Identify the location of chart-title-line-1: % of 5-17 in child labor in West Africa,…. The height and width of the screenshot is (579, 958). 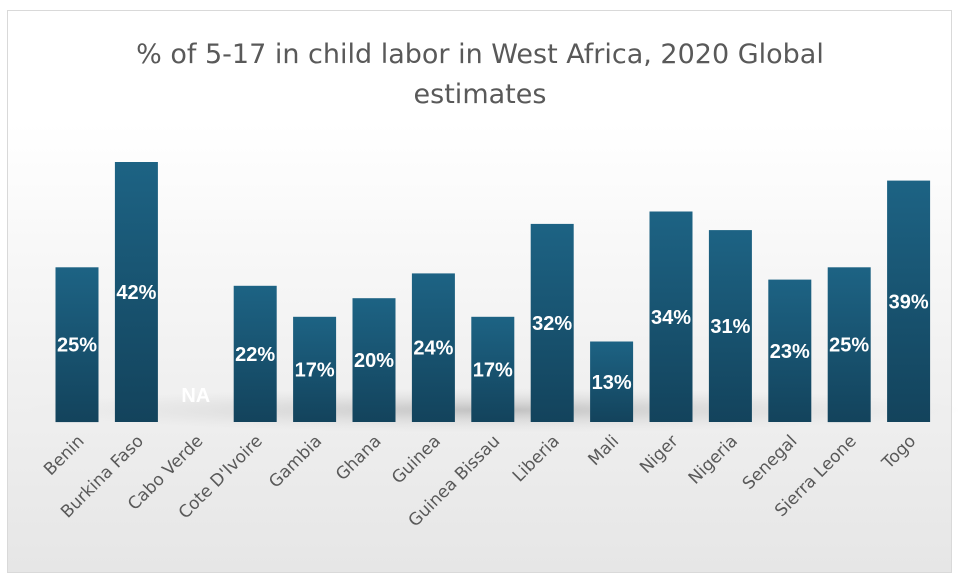
(480, 54).